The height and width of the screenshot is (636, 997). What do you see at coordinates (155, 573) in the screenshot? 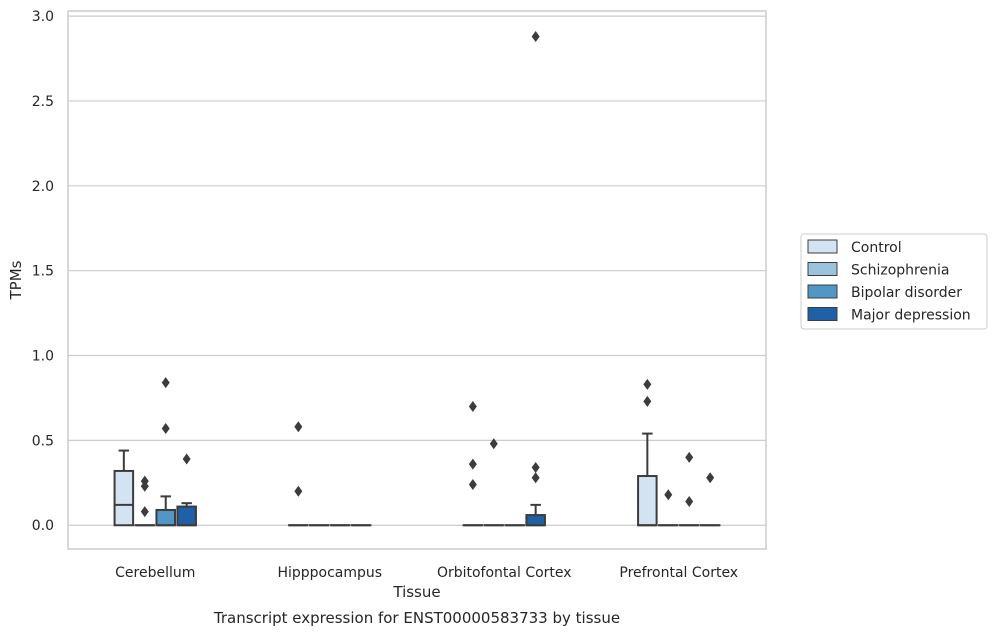
I see `x-tick-label: Cerebellum` at bounding box center [155, 573].